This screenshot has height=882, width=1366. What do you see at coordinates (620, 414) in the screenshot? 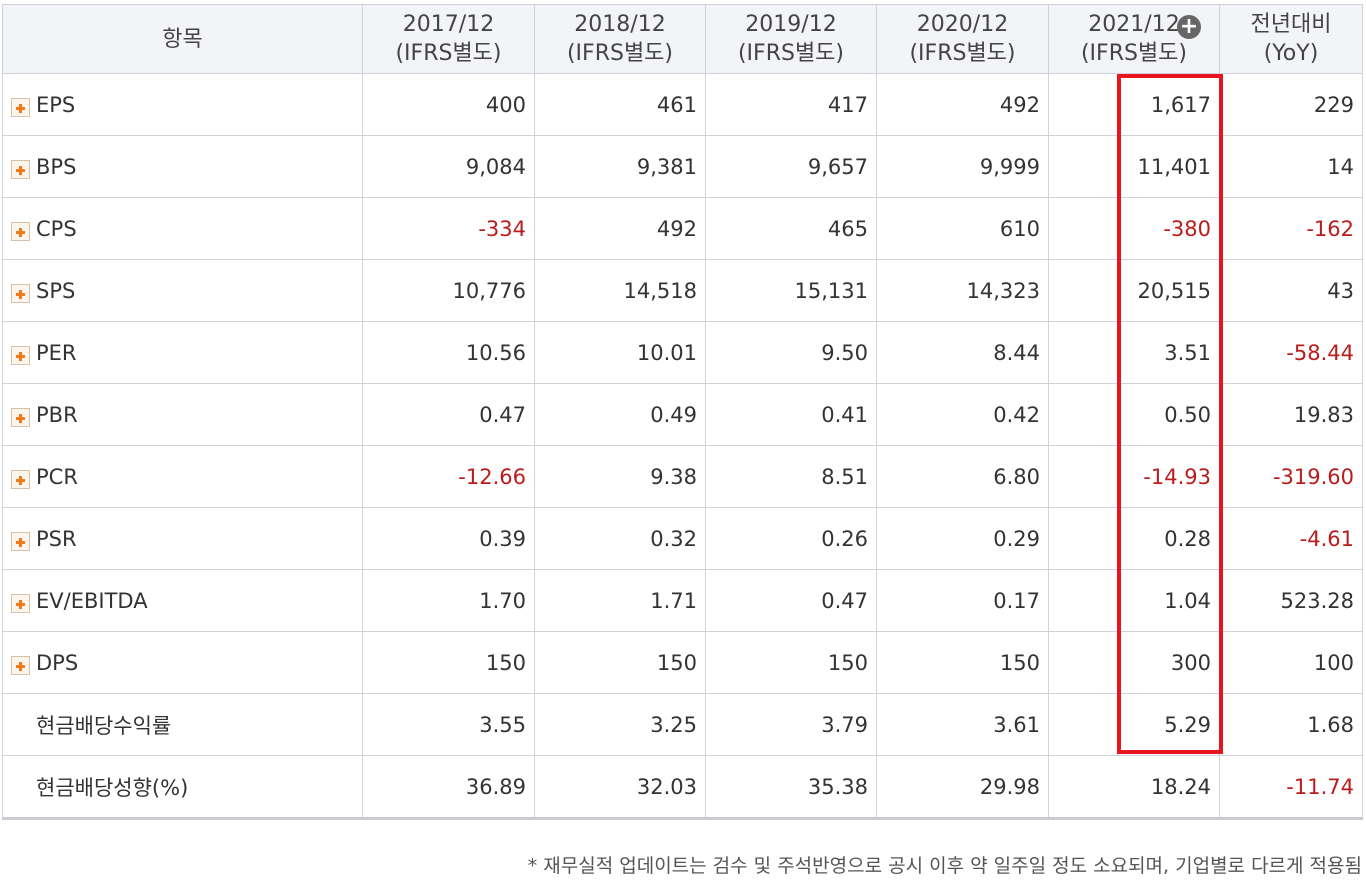
I see `value-cell: 0.49` at bounding box center [620, 414].